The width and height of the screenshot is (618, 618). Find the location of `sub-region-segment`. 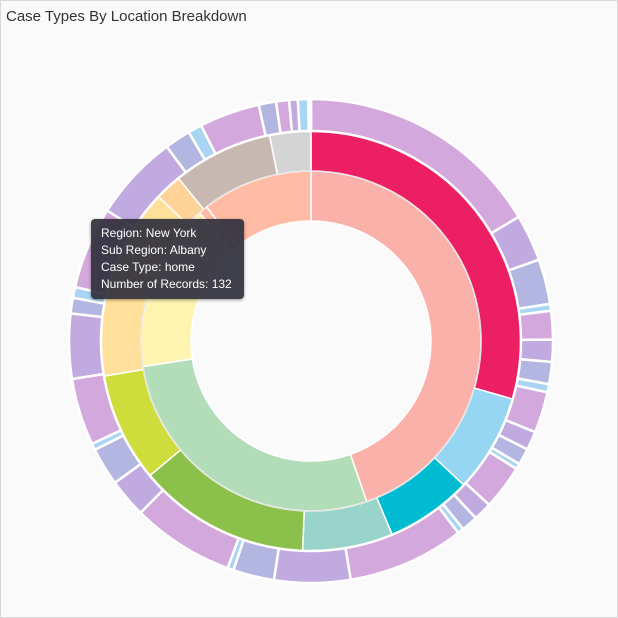

sub-region-segment is located at coordinates (290, 153).